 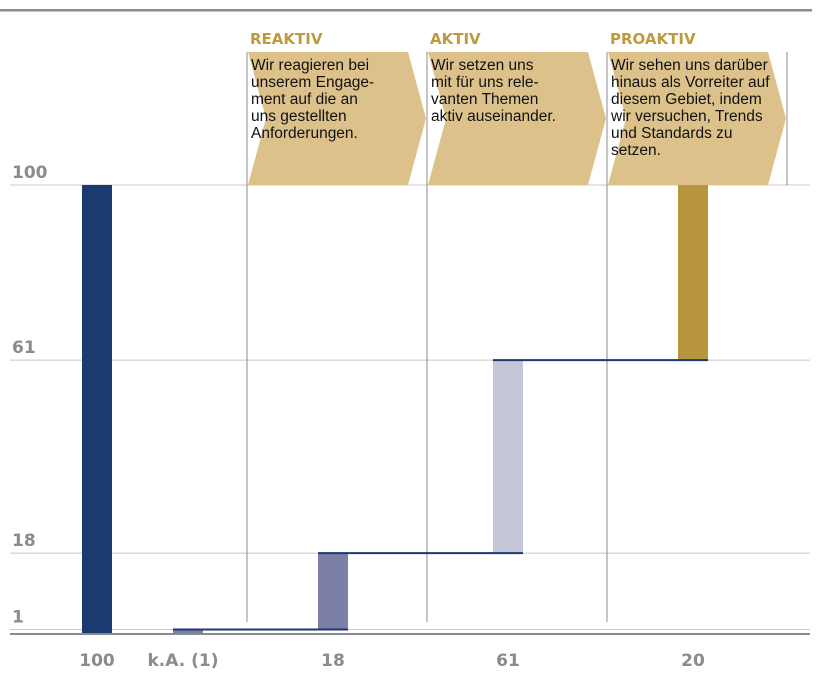 I want to click on top-rule, so click(x=406, y=10).